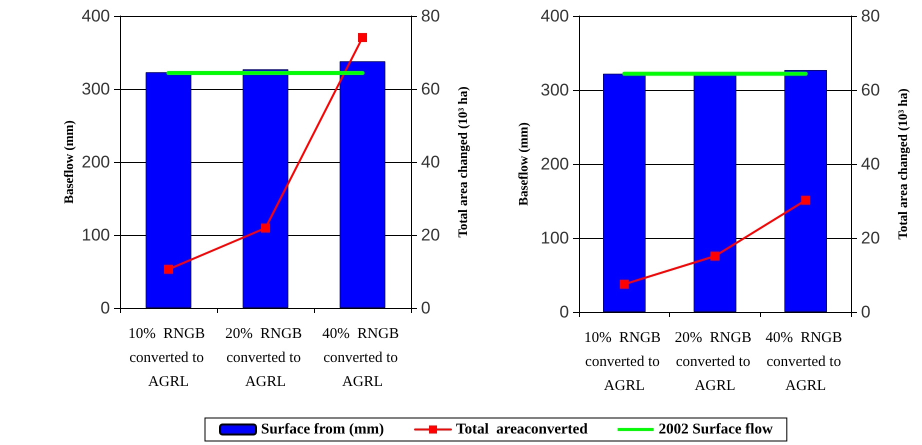 The width and height of the screenshot is (922, 445). Describe the element at coordinates (715, 430) in the screenshot. I see `legend-label: 2002 Surface flow` at that location.